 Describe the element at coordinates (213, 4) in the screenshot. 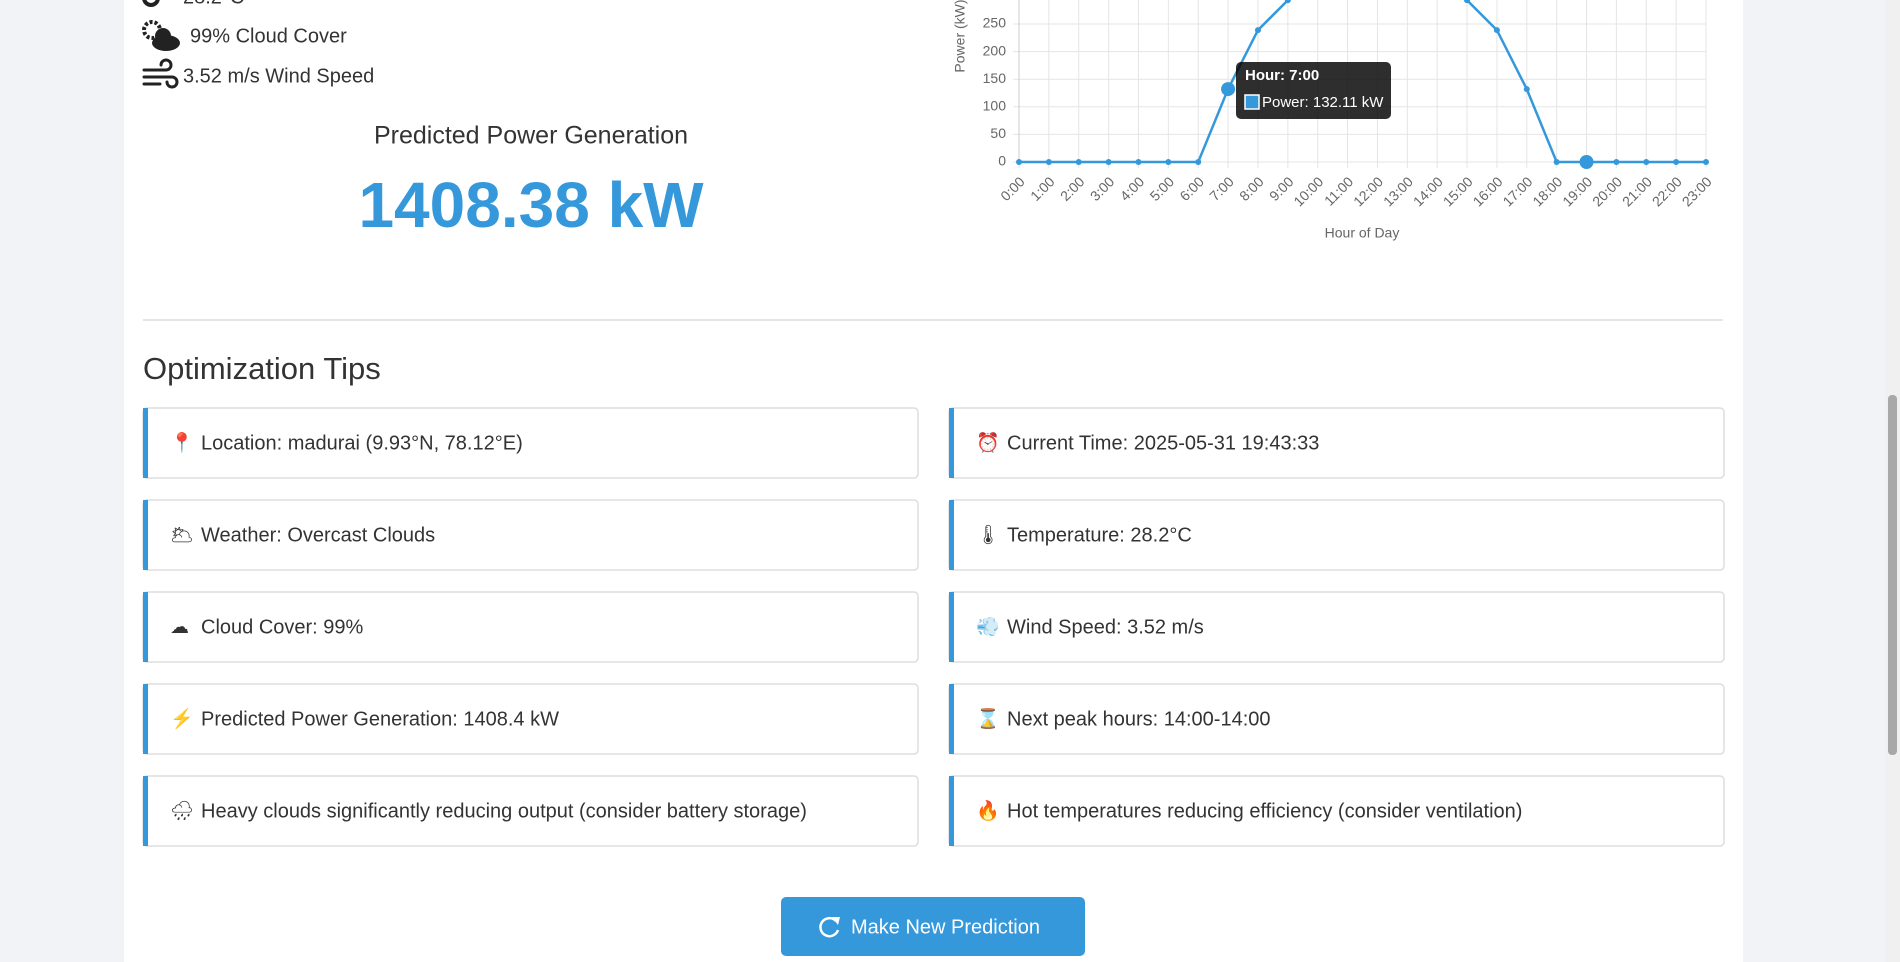

I see `weather-text: 28.2°C` at that location.